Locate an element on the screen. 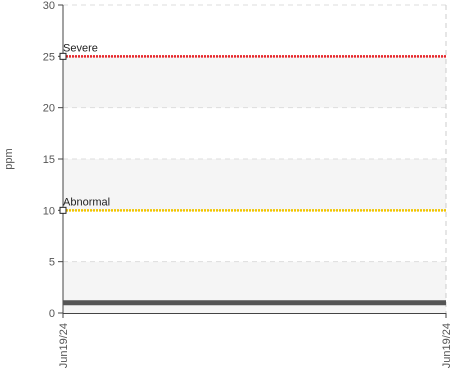  threshold-label: Severe is located at coordinates (80, 48).